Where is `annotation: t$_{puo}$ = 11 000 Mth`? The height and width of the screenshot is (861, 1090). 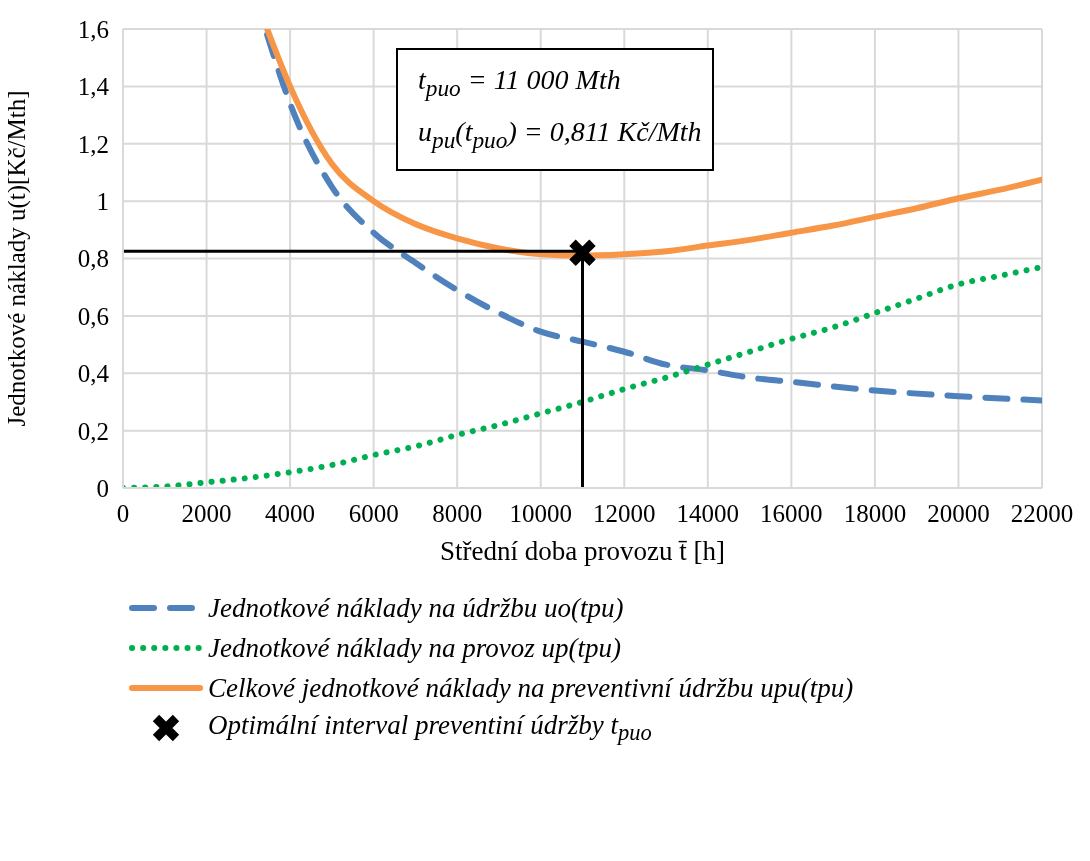 annotation: t$_{puo}$ = 11 000 Mth is located at coordinates (520, 83).